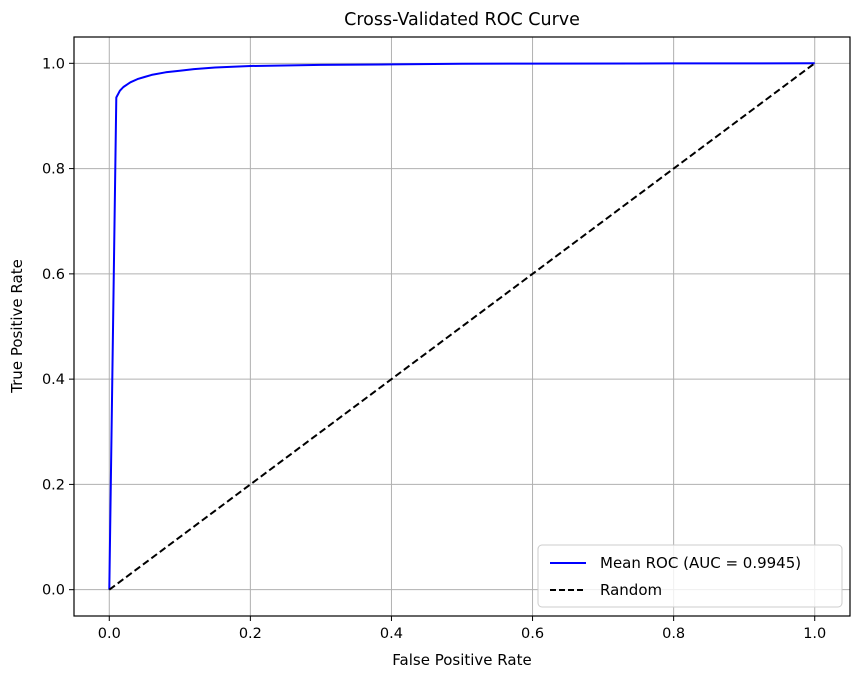  What do you see at coordinates (58, 327) in the screenshot?
I see `y-axis-ticks: 0.0 0.2 0.4 0.6 0.8 1.0` at bounding box center [58, 327].